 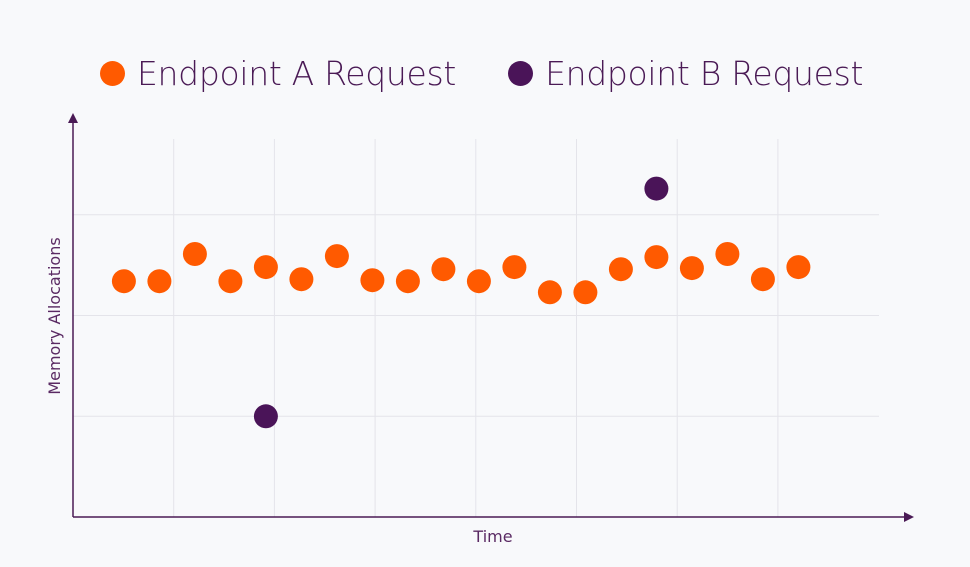 I want to click on x-axis-label: Time, so click(x=492, y=536).